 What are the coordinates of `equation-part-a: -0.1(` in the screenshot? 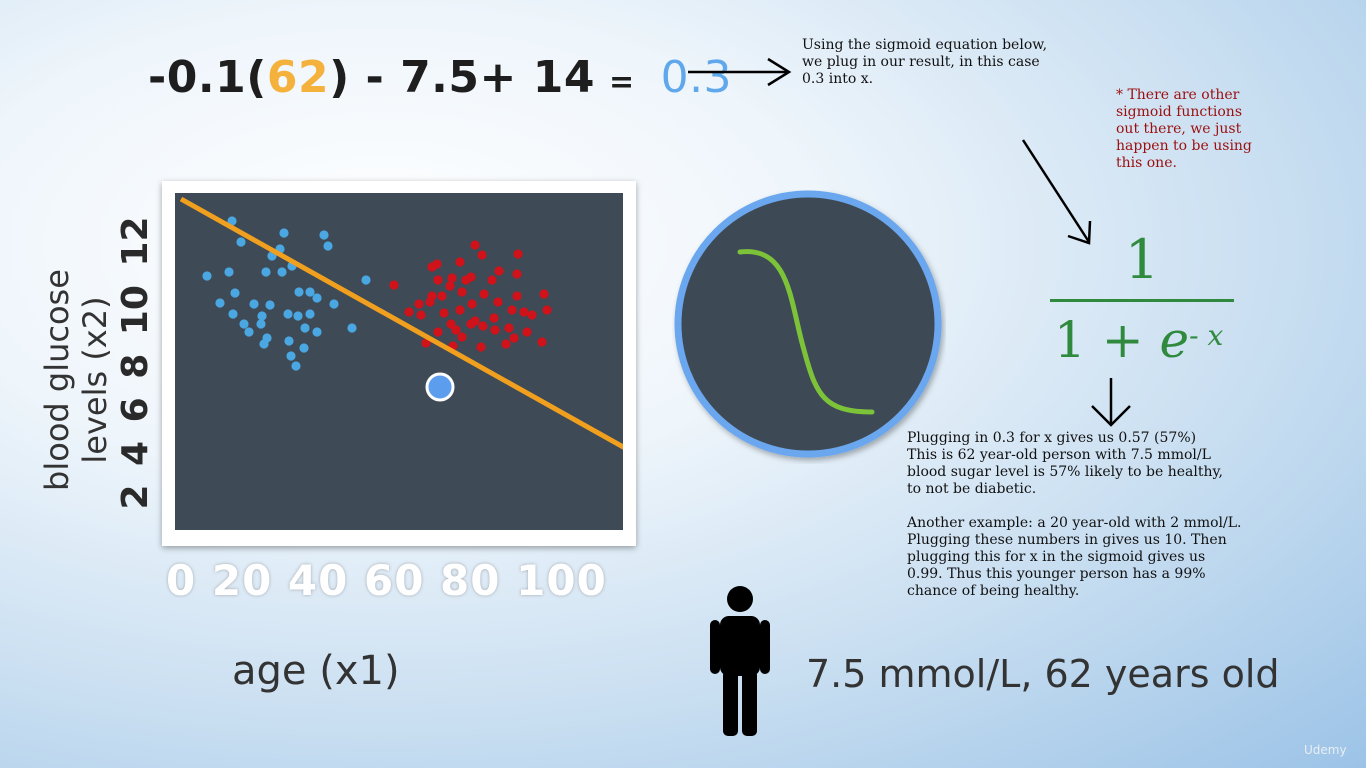 It's located at (207, 77).